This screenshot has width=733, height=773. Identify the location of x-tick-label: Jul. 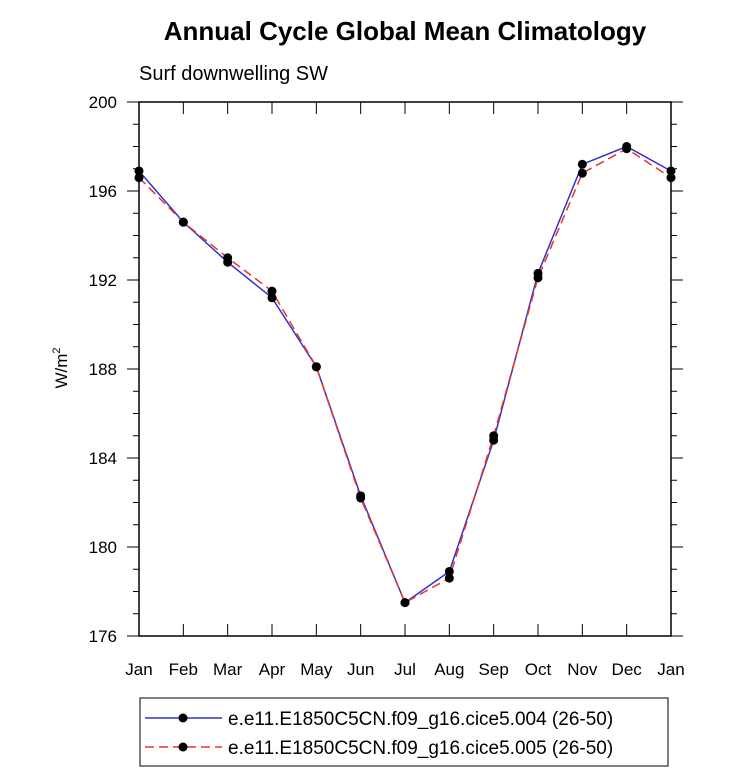
(405, 669).